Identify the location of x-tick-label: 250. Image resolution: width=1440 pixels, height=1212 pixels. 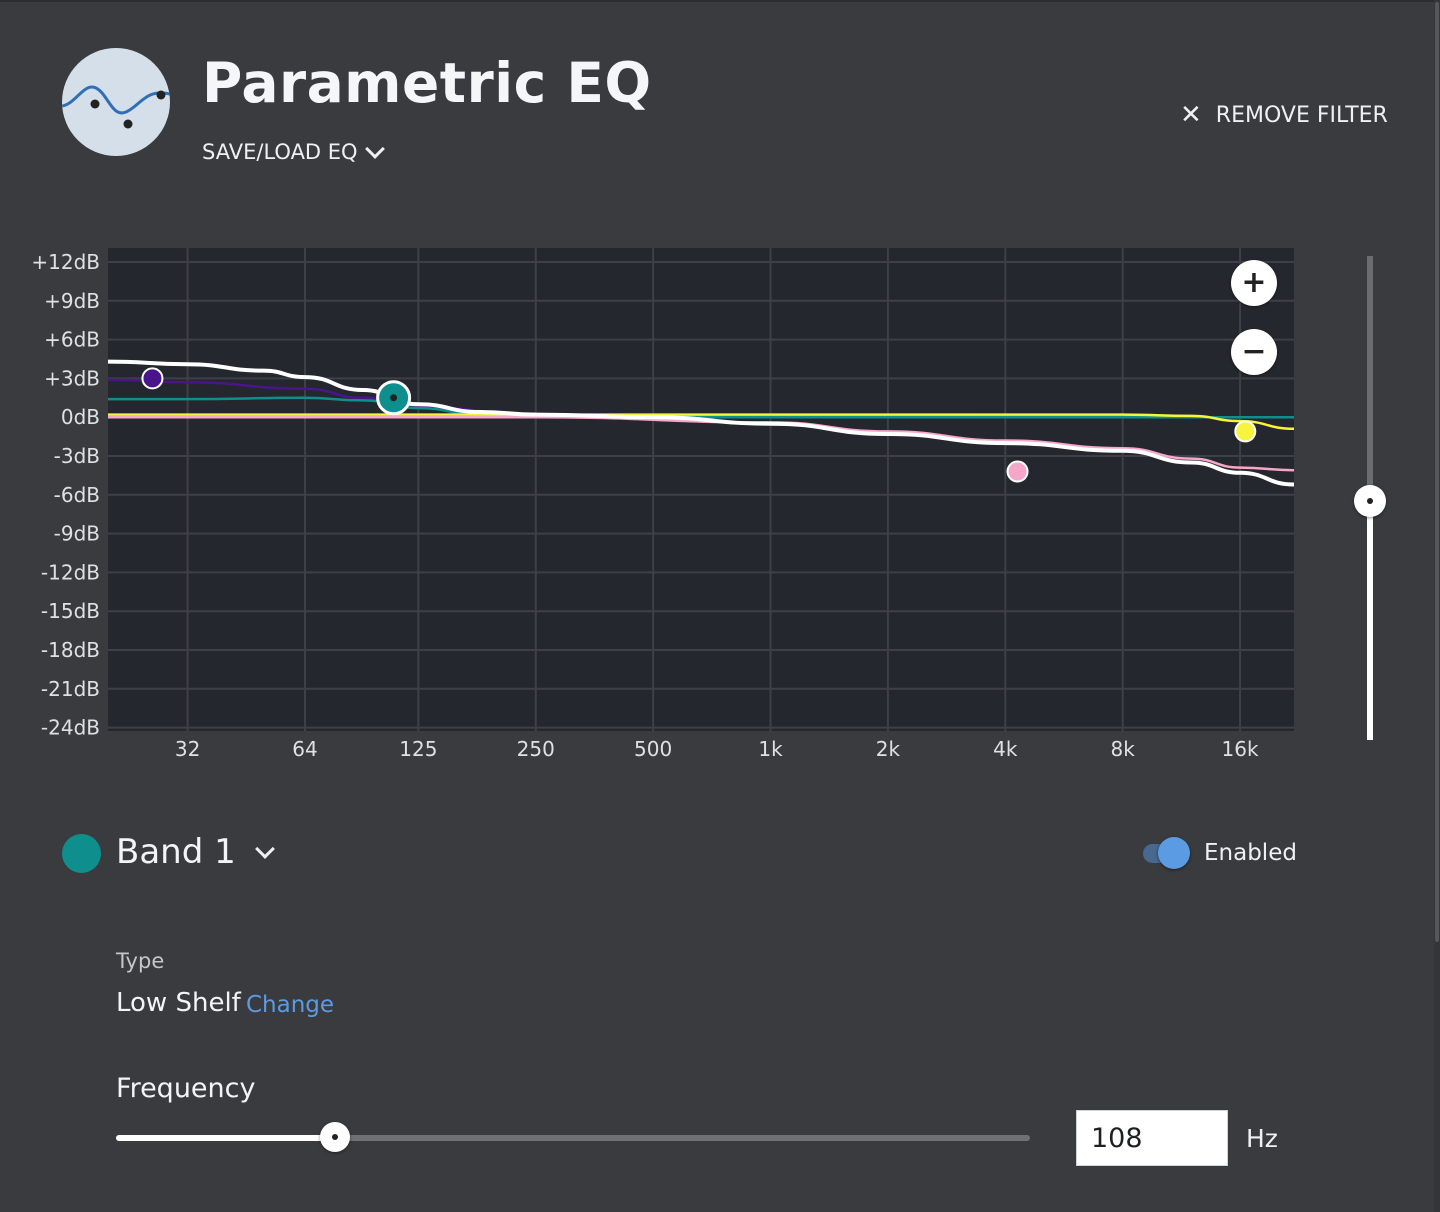
(536, 749).